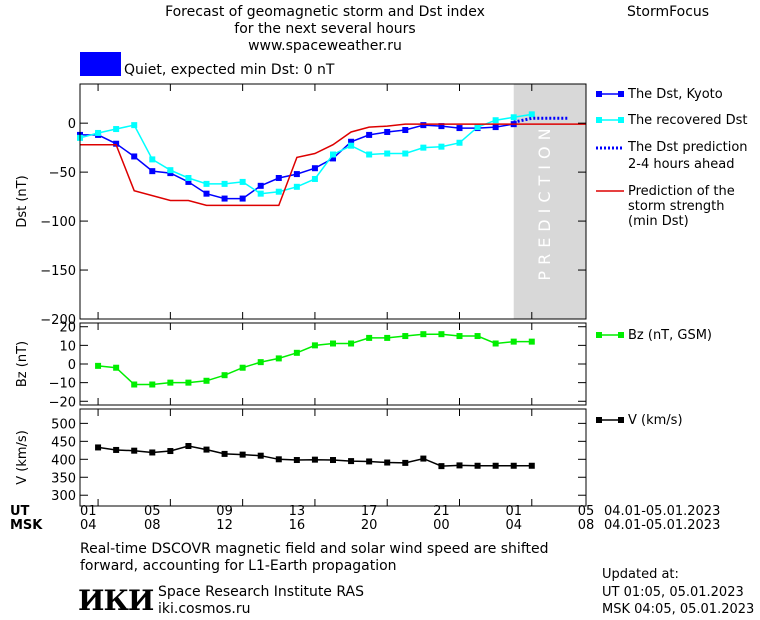 The width and height of the screenshot is (760, 620). What do you see at coordinates (229, 70) in the screenshot?
I see `status-text: Quiet, expected min Dst: 0 nT` at bounding box center [229, 70].